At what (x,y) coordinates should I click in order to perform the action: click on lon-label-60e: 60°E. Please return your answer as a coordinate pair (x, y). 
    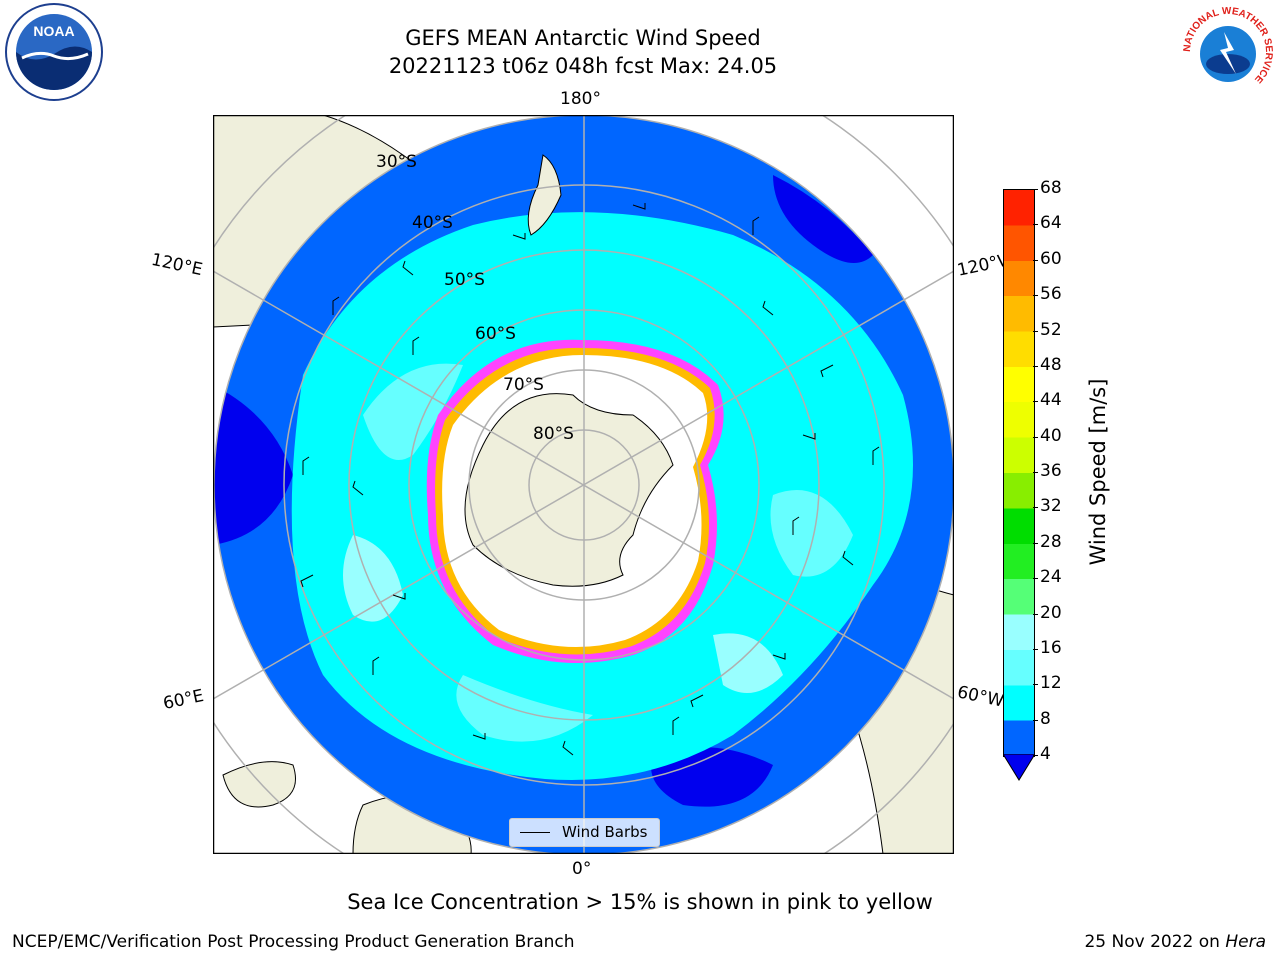
    Looking at the image, I should click on (183, 700).